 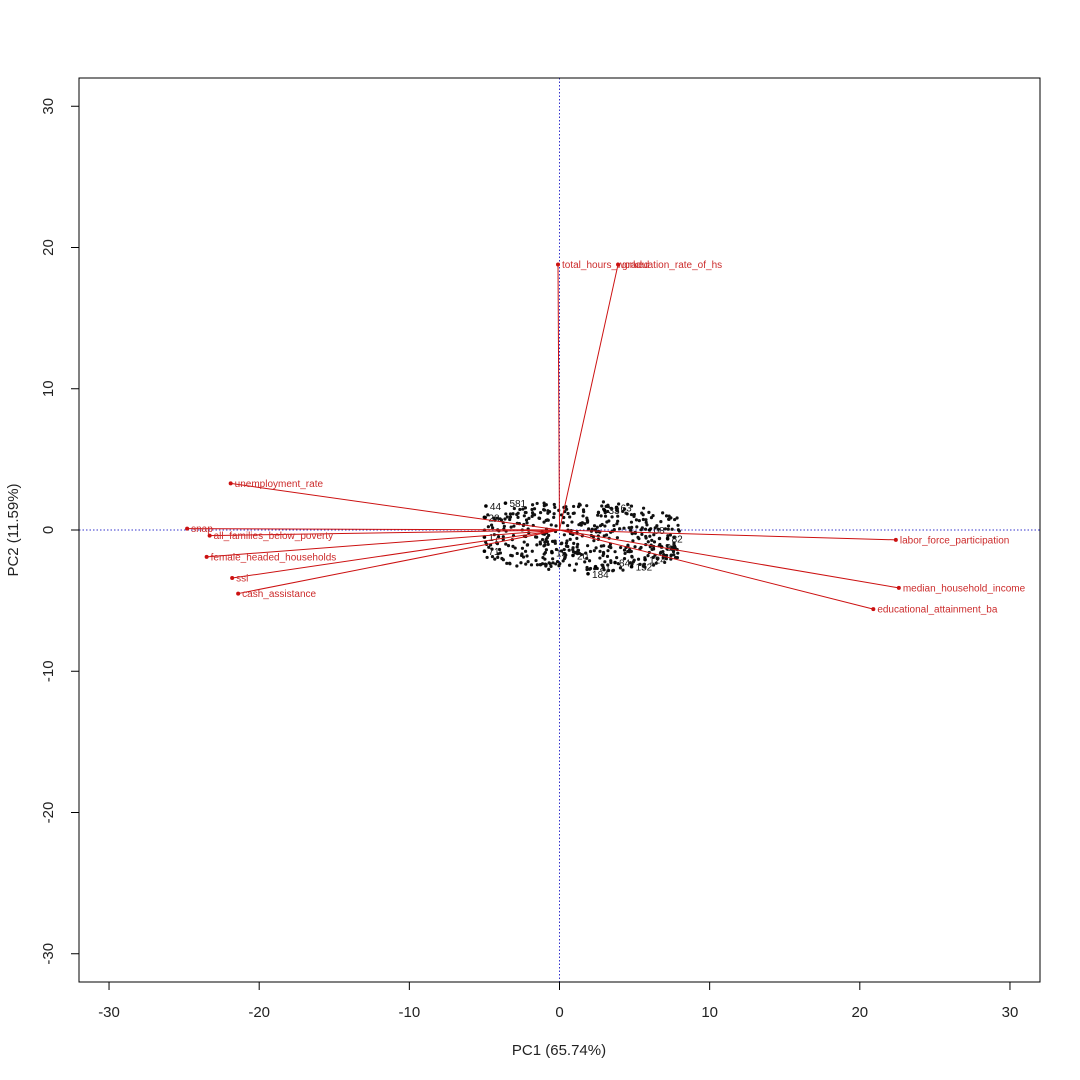 What do you see at coordinates (48, 671) in the screenshot?
I see `y-tick-label: -10` at bounding box center [48, 671].